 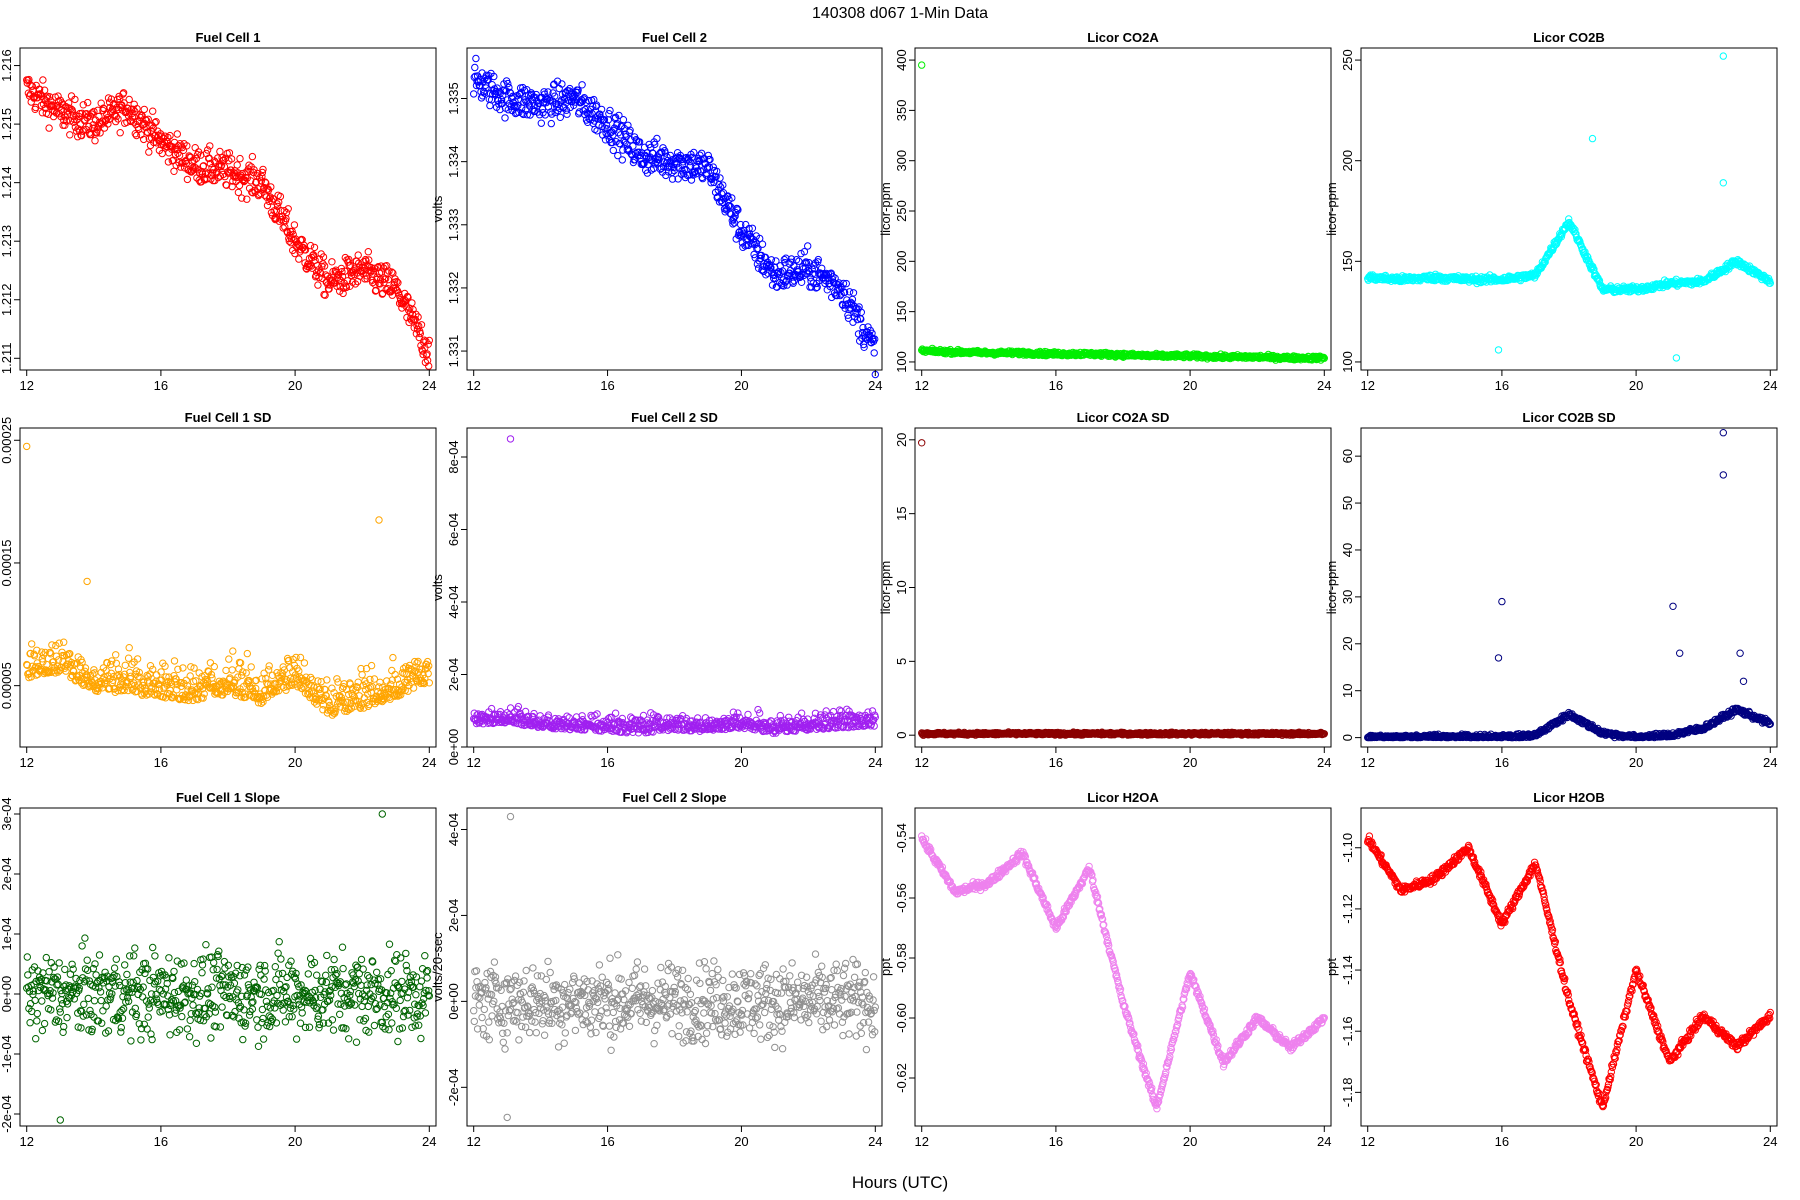 I want to click on y-tick-label: 100, so click(x=901, y=362).